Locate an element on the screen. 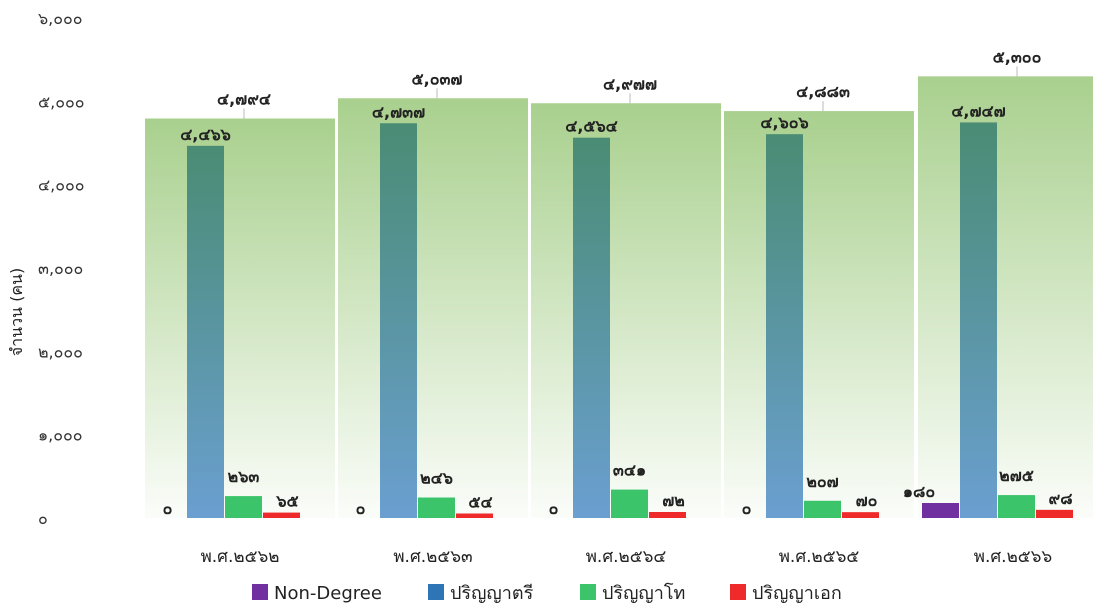 The image size is (1093, 610). data-label: ๔,๗๓๗ is located at coordinates (398, 111).